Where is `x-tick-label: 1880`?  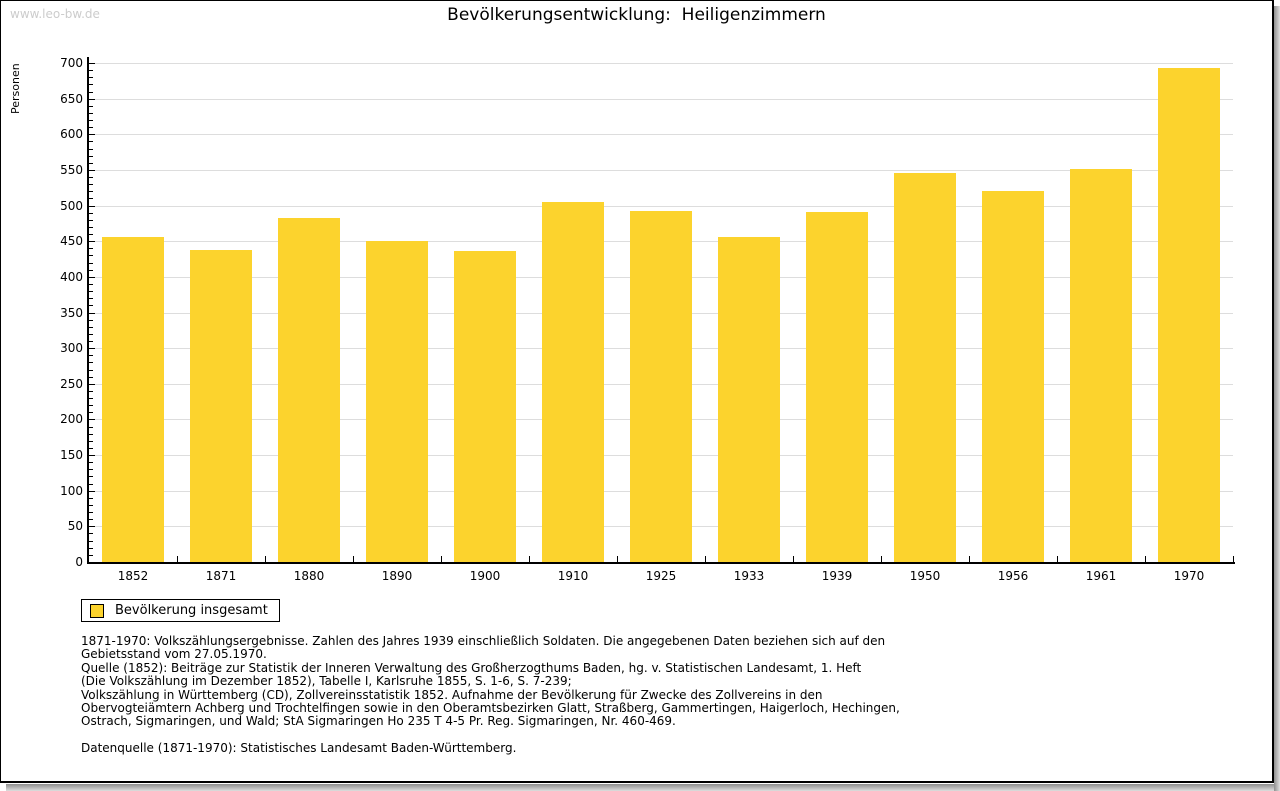 x-tick-label: 1880 is located at coordinates (309, 576).